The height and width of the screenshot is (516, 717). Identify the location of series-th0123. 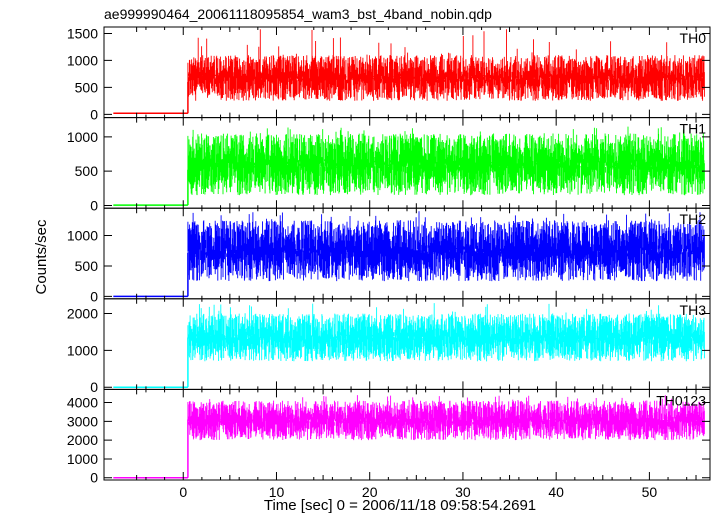
(446, 418).